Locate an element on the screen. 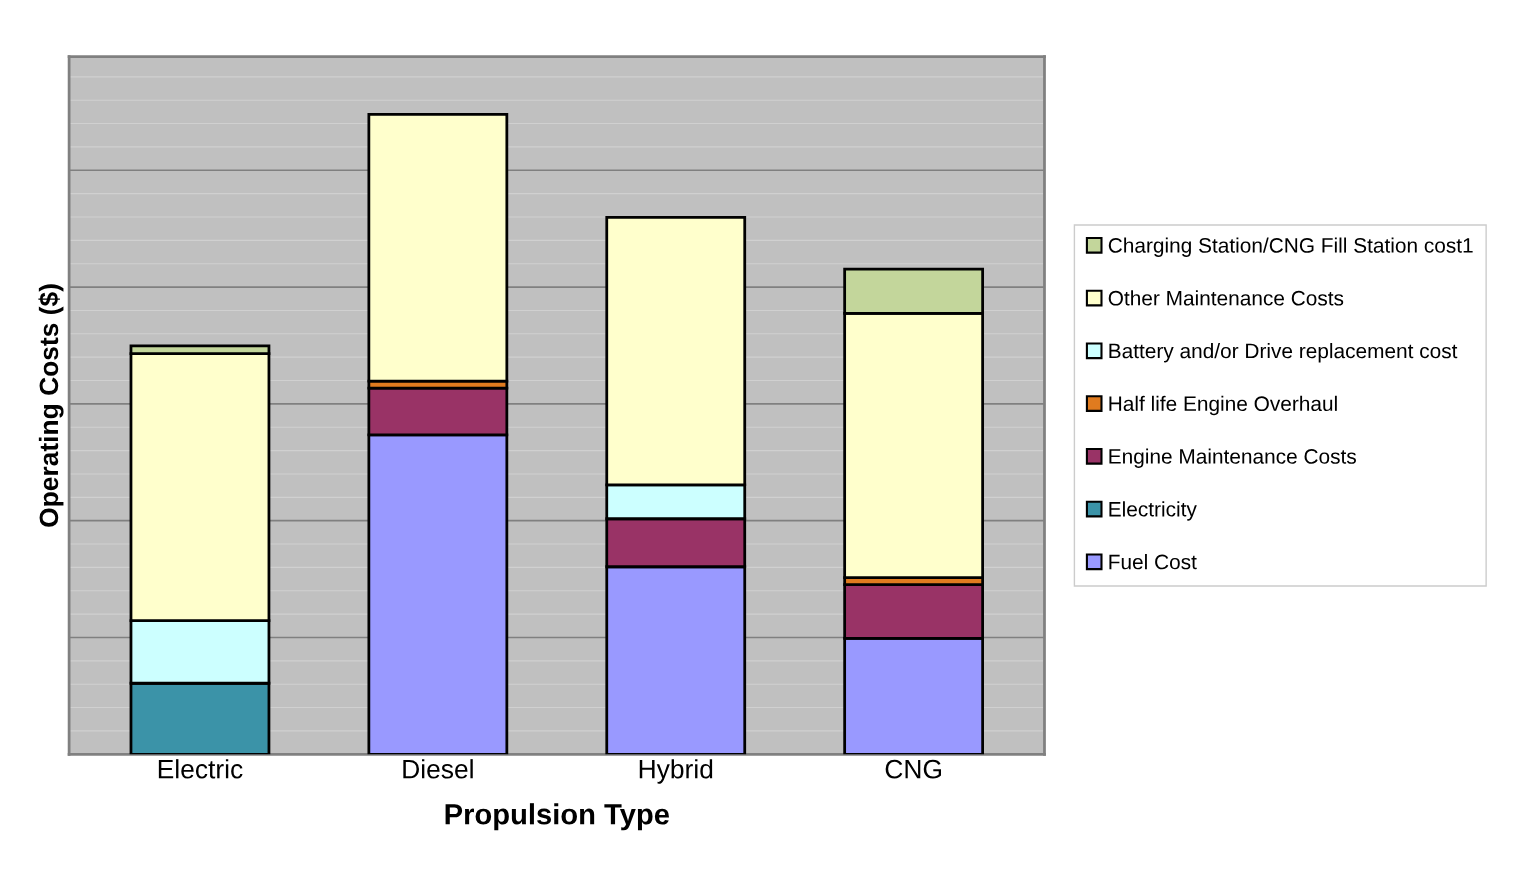 Image resolution: width=1536 pixels, height=872 pixels. x-tick-label: Electric is located at coordinates (200, 769).